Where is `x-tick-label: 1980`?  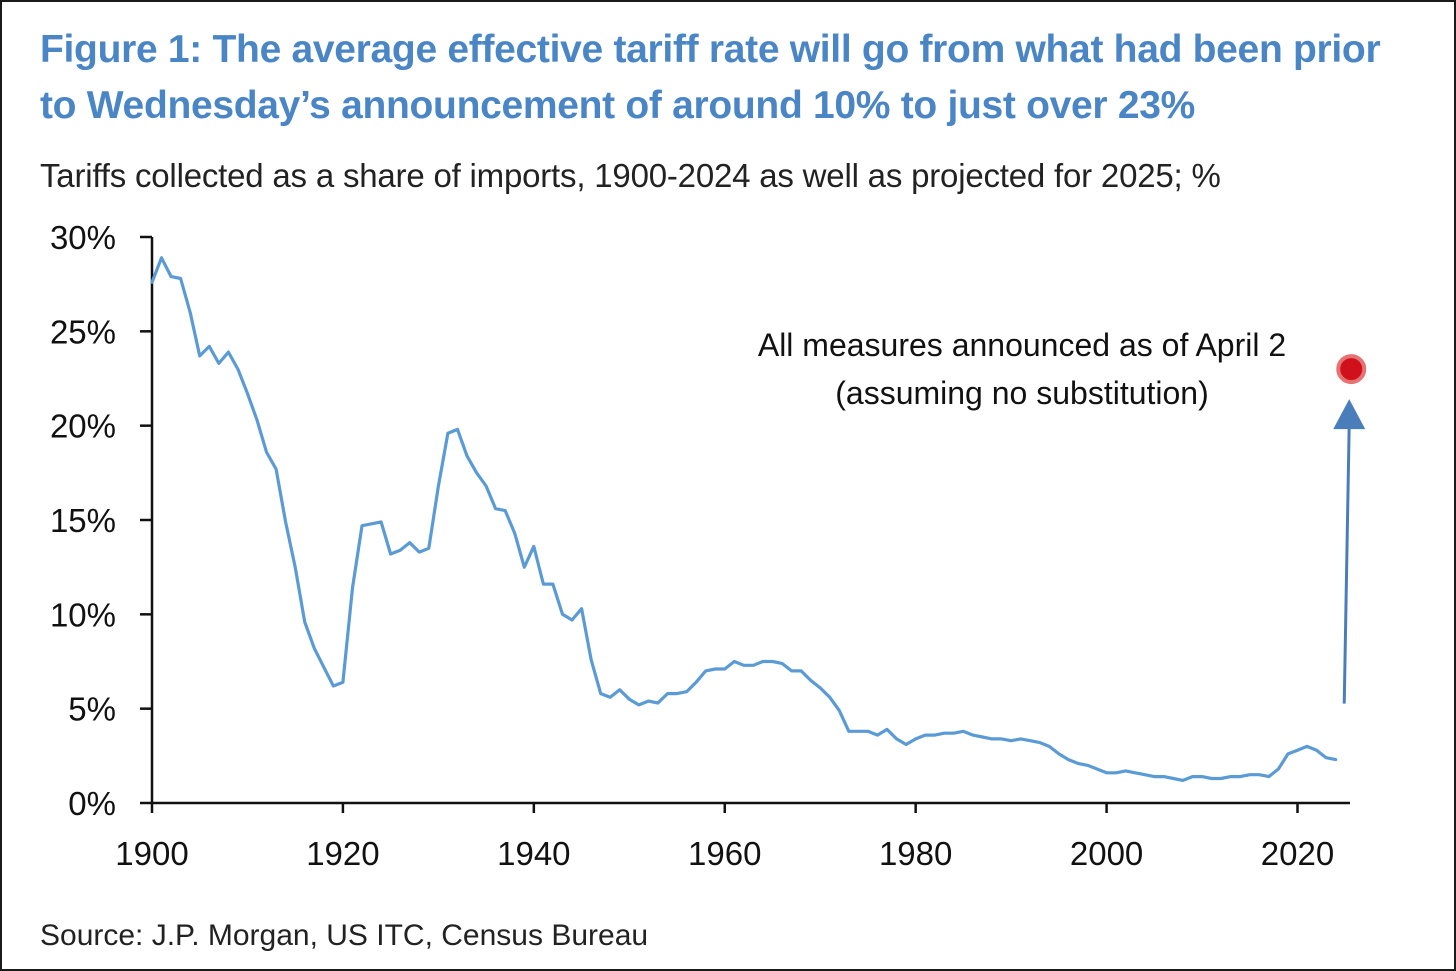
x-tick-label: 1980 is located at coordinates (915, 853).